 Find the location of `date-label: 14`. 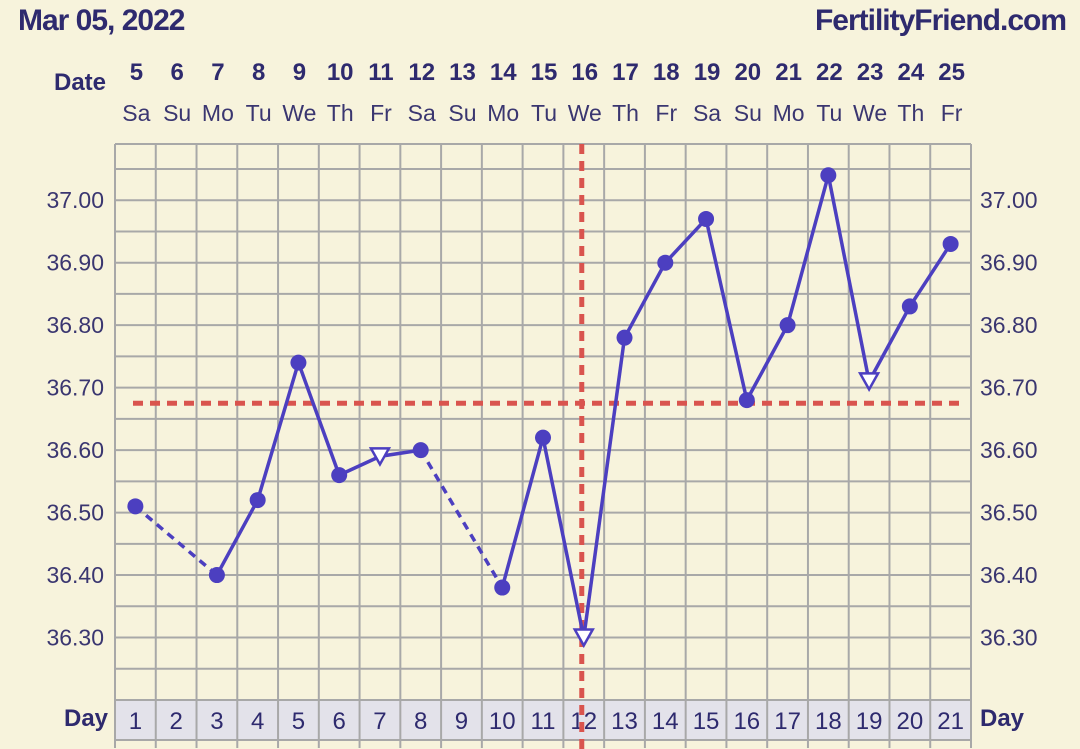

date-label: 14 is located at coordinates (503, 72).